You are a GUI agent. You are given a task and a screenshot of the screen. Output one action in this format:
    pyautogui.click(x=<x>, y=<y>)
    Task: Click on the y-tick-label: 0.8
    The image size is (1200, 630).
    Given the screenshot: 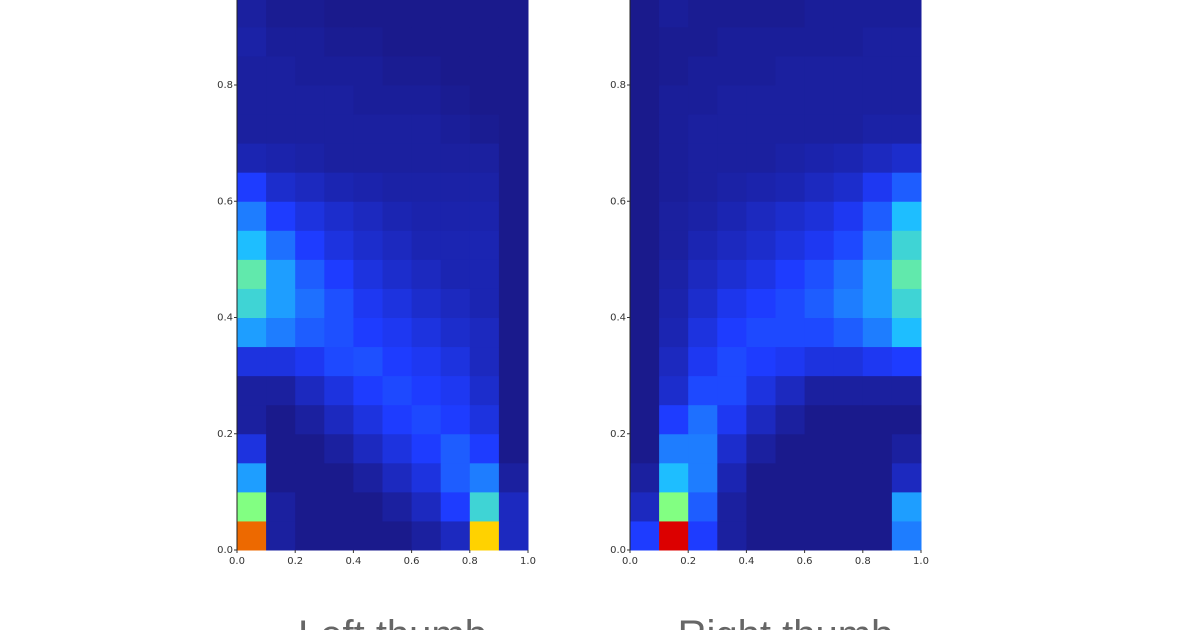 What is the action you would take?
    pyautogui.click(x=618, y=85)
    